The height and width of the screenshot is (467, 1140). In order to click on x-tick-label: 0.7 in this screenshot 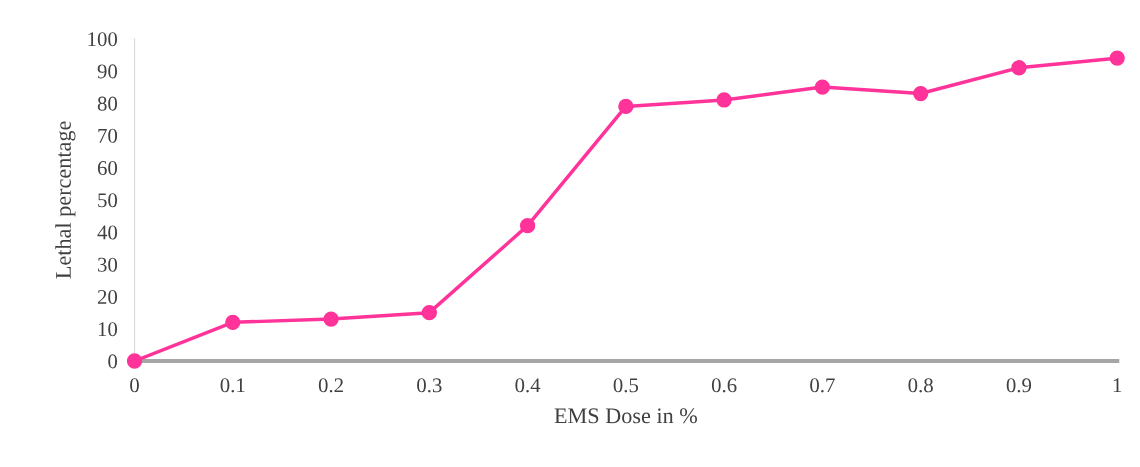, I will do `click(822, 385)`.